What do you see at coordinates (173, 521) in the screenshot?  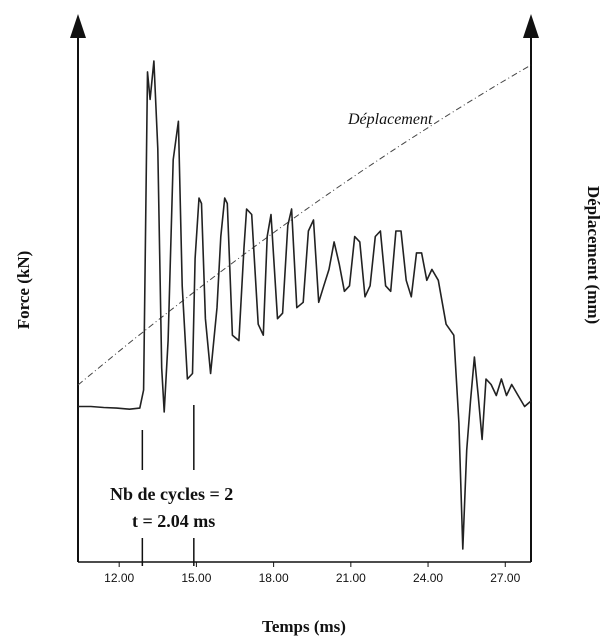 I see `annotation-time: t = 2.04 ms` at bounding box center [173, 521].